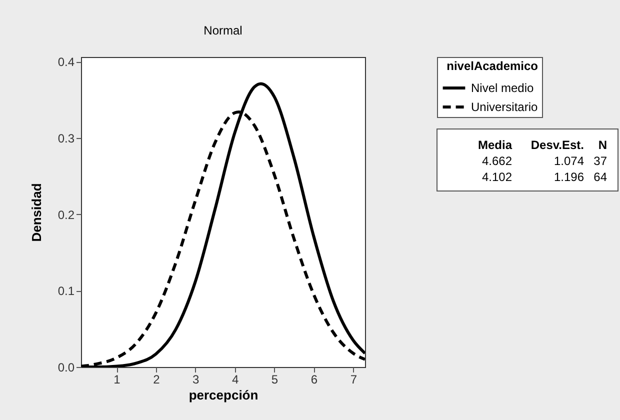 The height and width of the screenshot is (420, 620). I want to click on x-tick-label: 6, so click(314, 379).